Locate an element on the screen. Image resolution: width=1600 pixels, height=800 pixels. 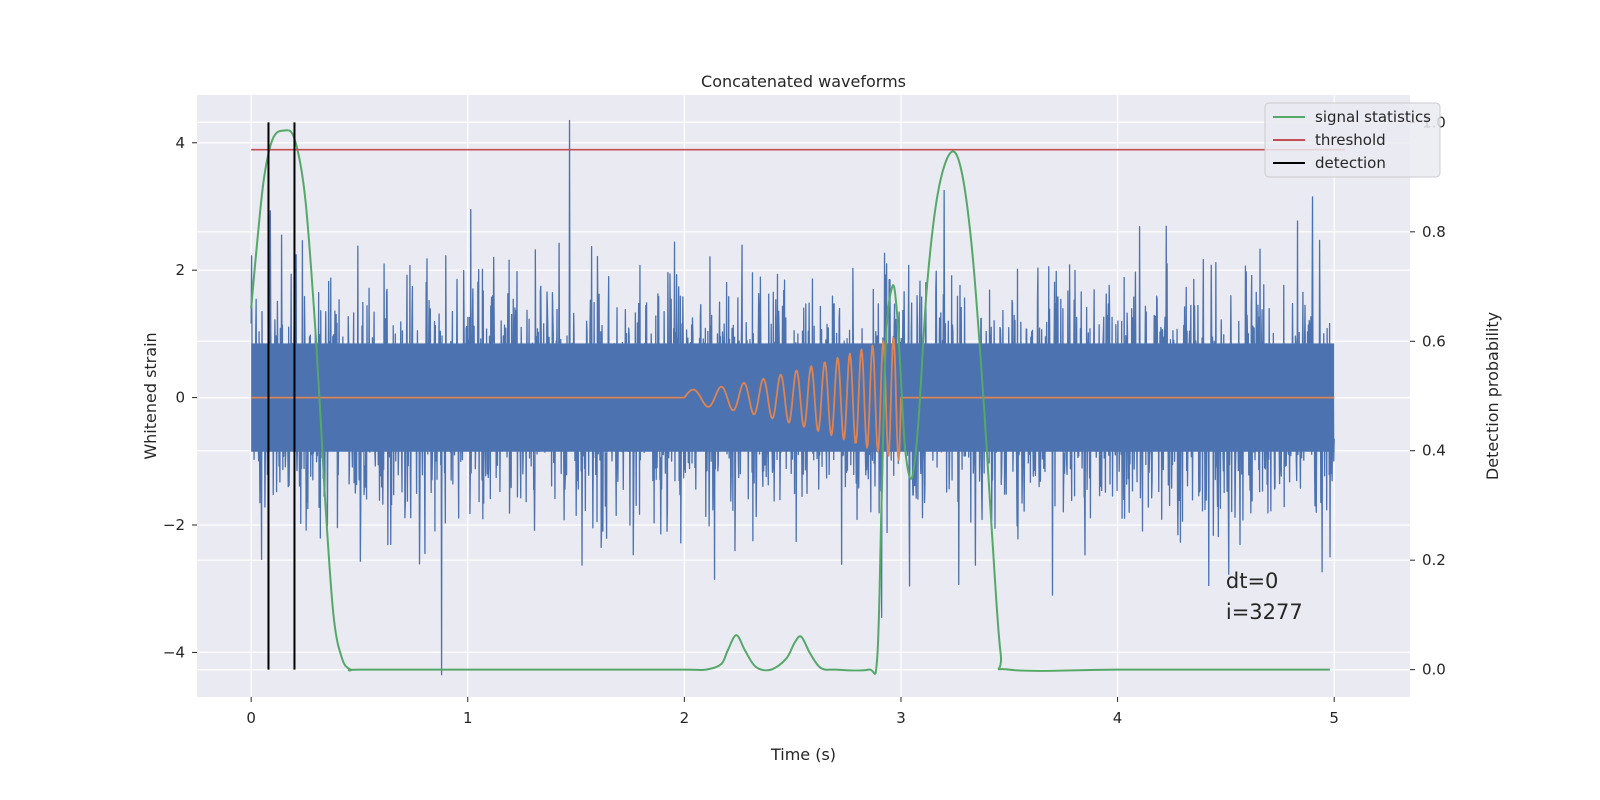
x-tick-label: 5 is located at coordinates (1334, 718).